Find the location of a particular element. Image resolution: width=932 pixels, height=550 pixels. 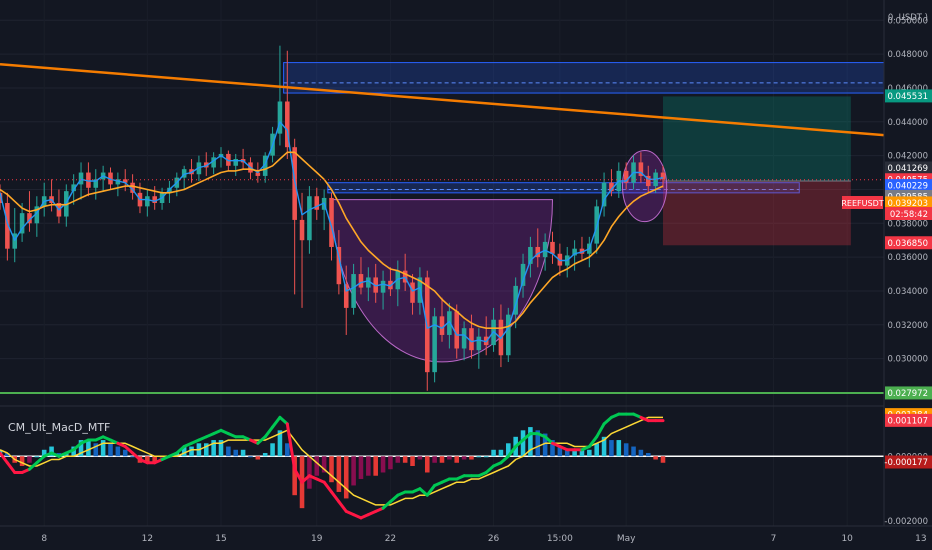

symbol-tag-bg is located at coordinates (862, 202).